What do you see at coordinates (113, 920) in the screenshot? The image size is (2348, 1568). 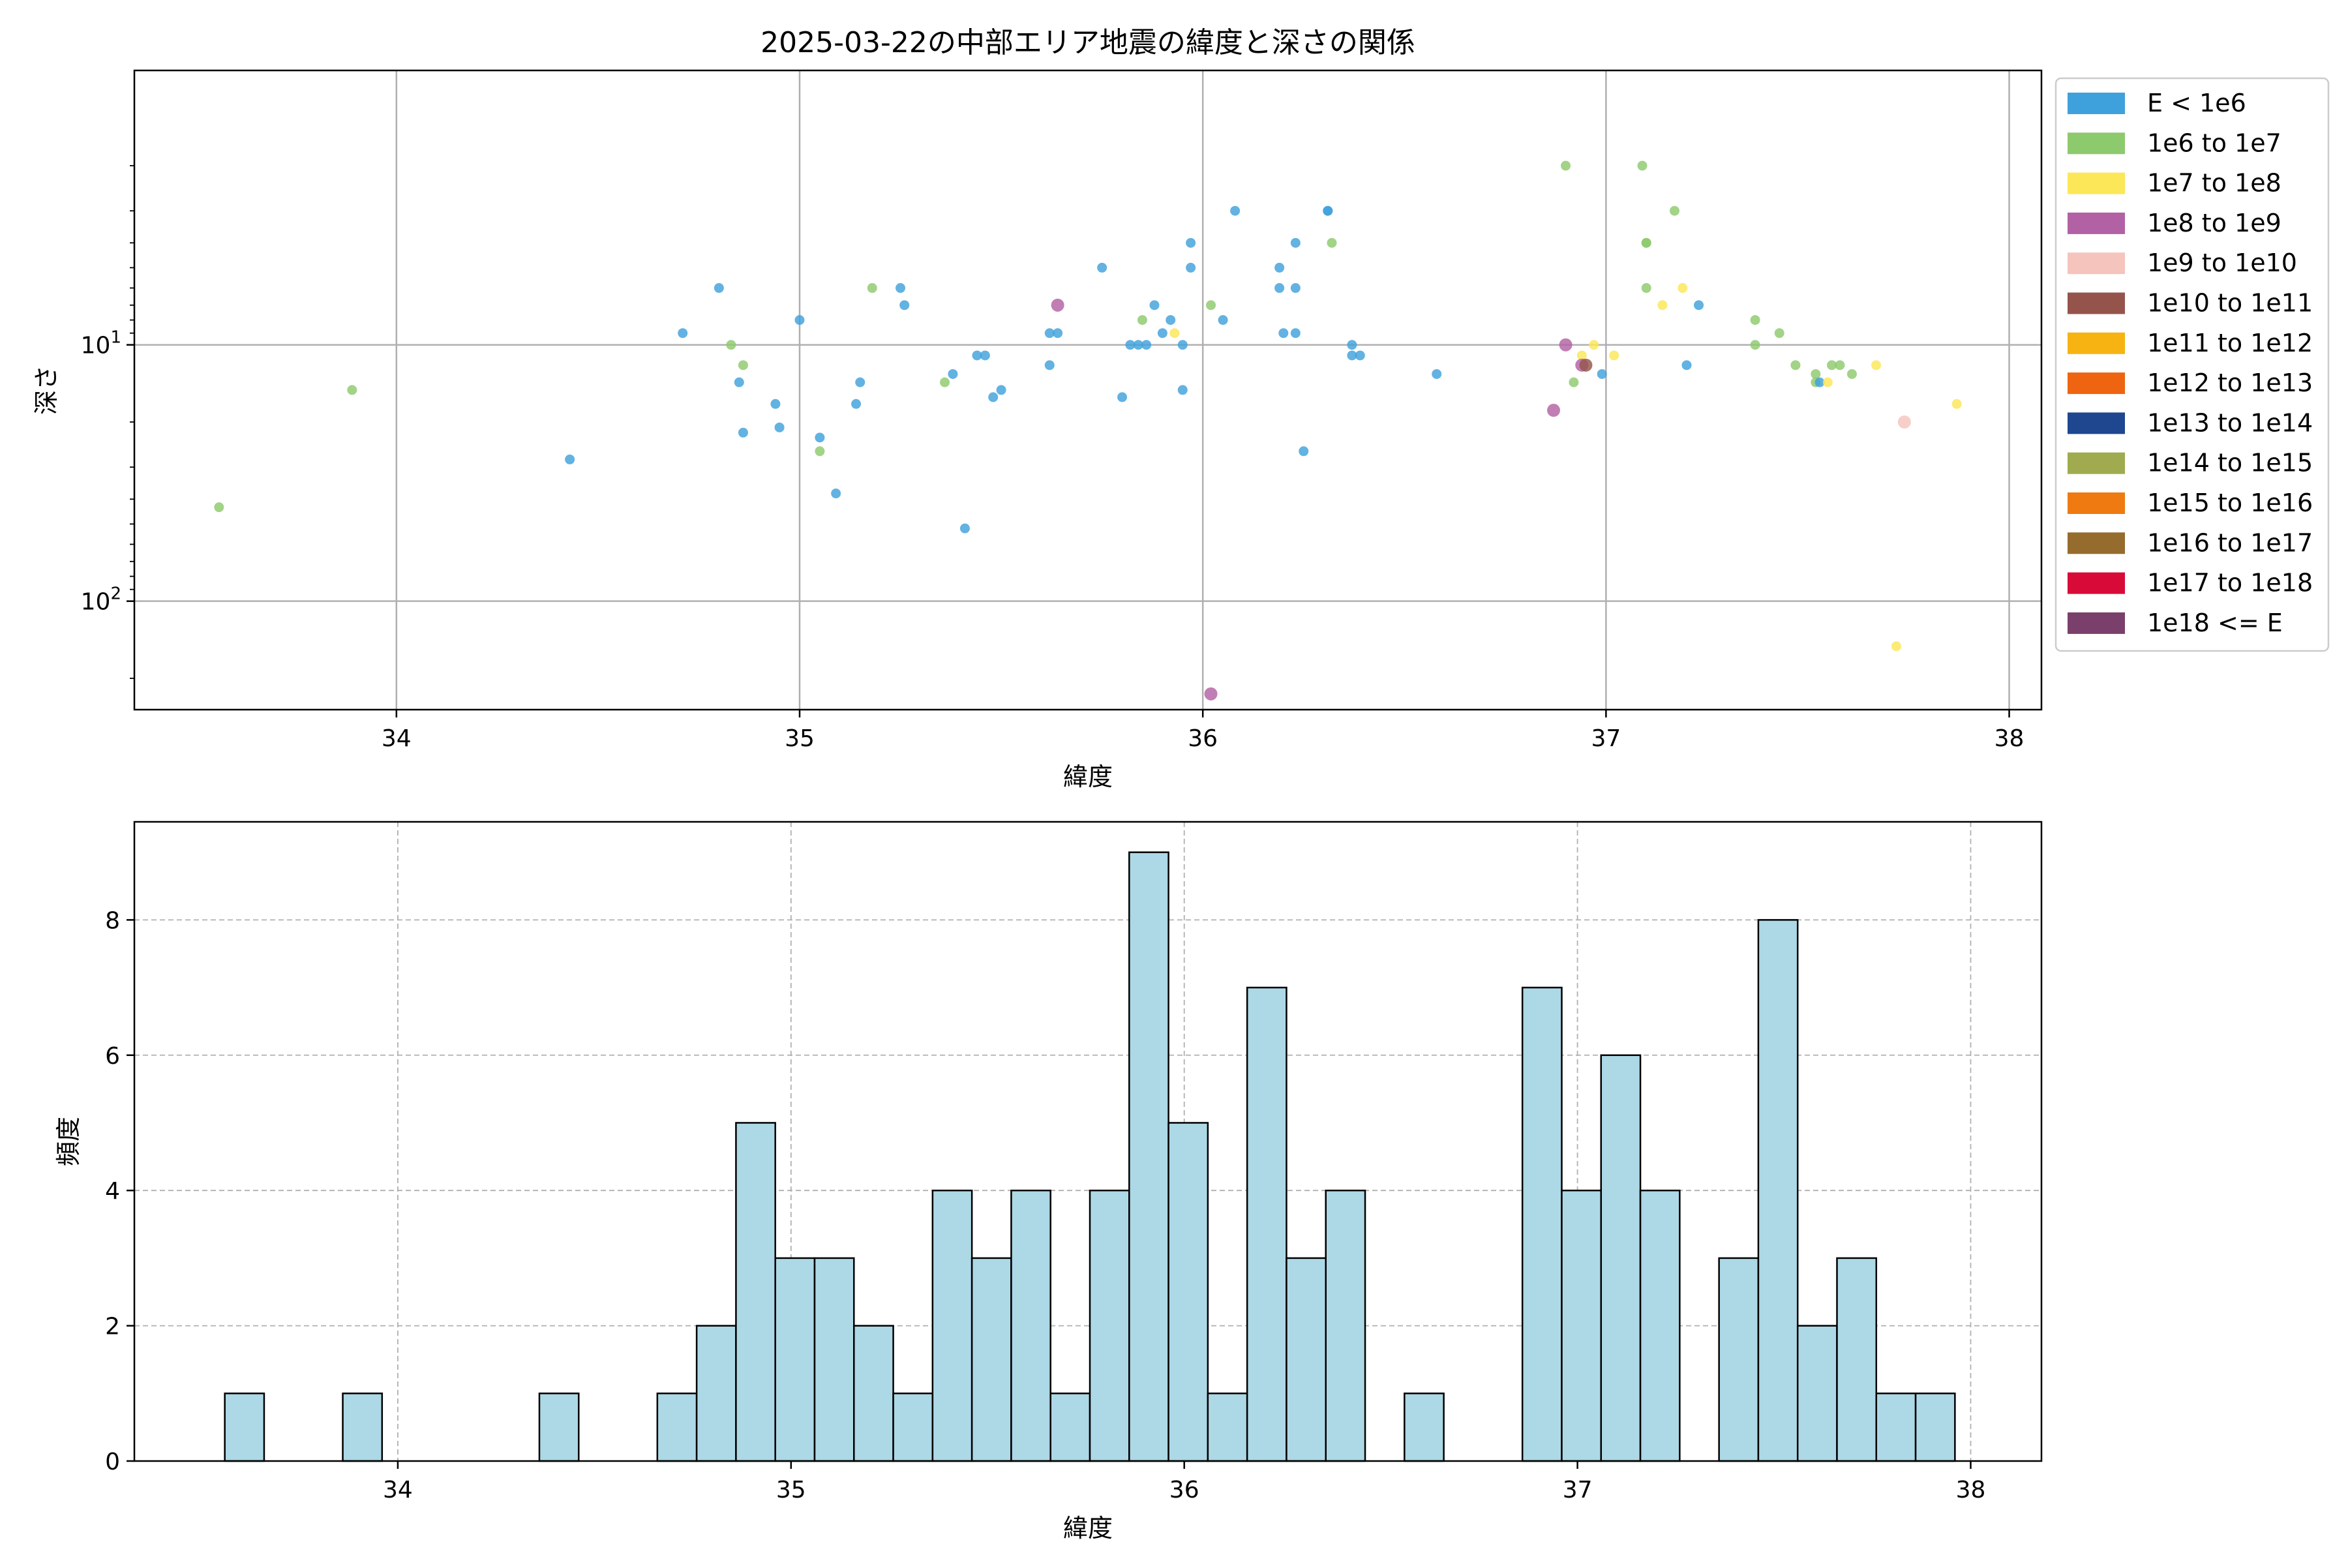 I see `histogram-y-tick-label: 8` at bounding box center [113, 920].